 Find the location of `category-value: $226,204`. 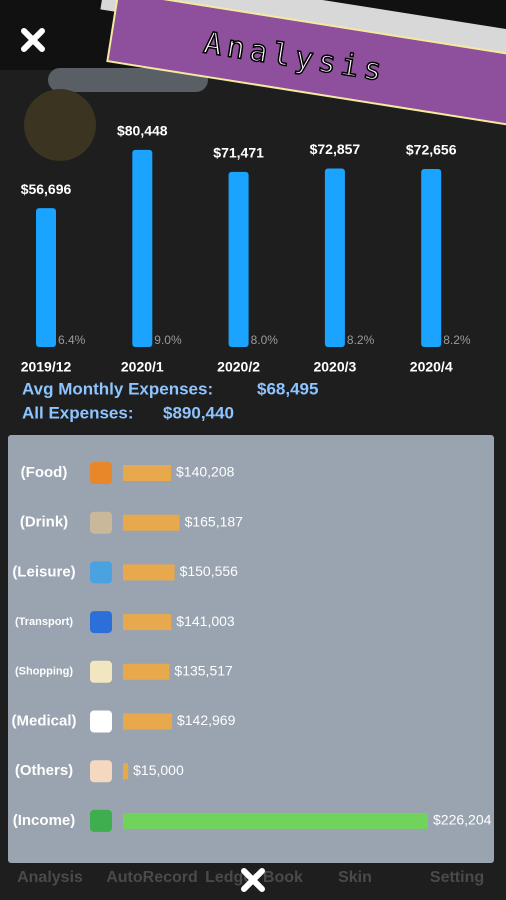

category-value: $226,204 is located at coordinates (462, 820).